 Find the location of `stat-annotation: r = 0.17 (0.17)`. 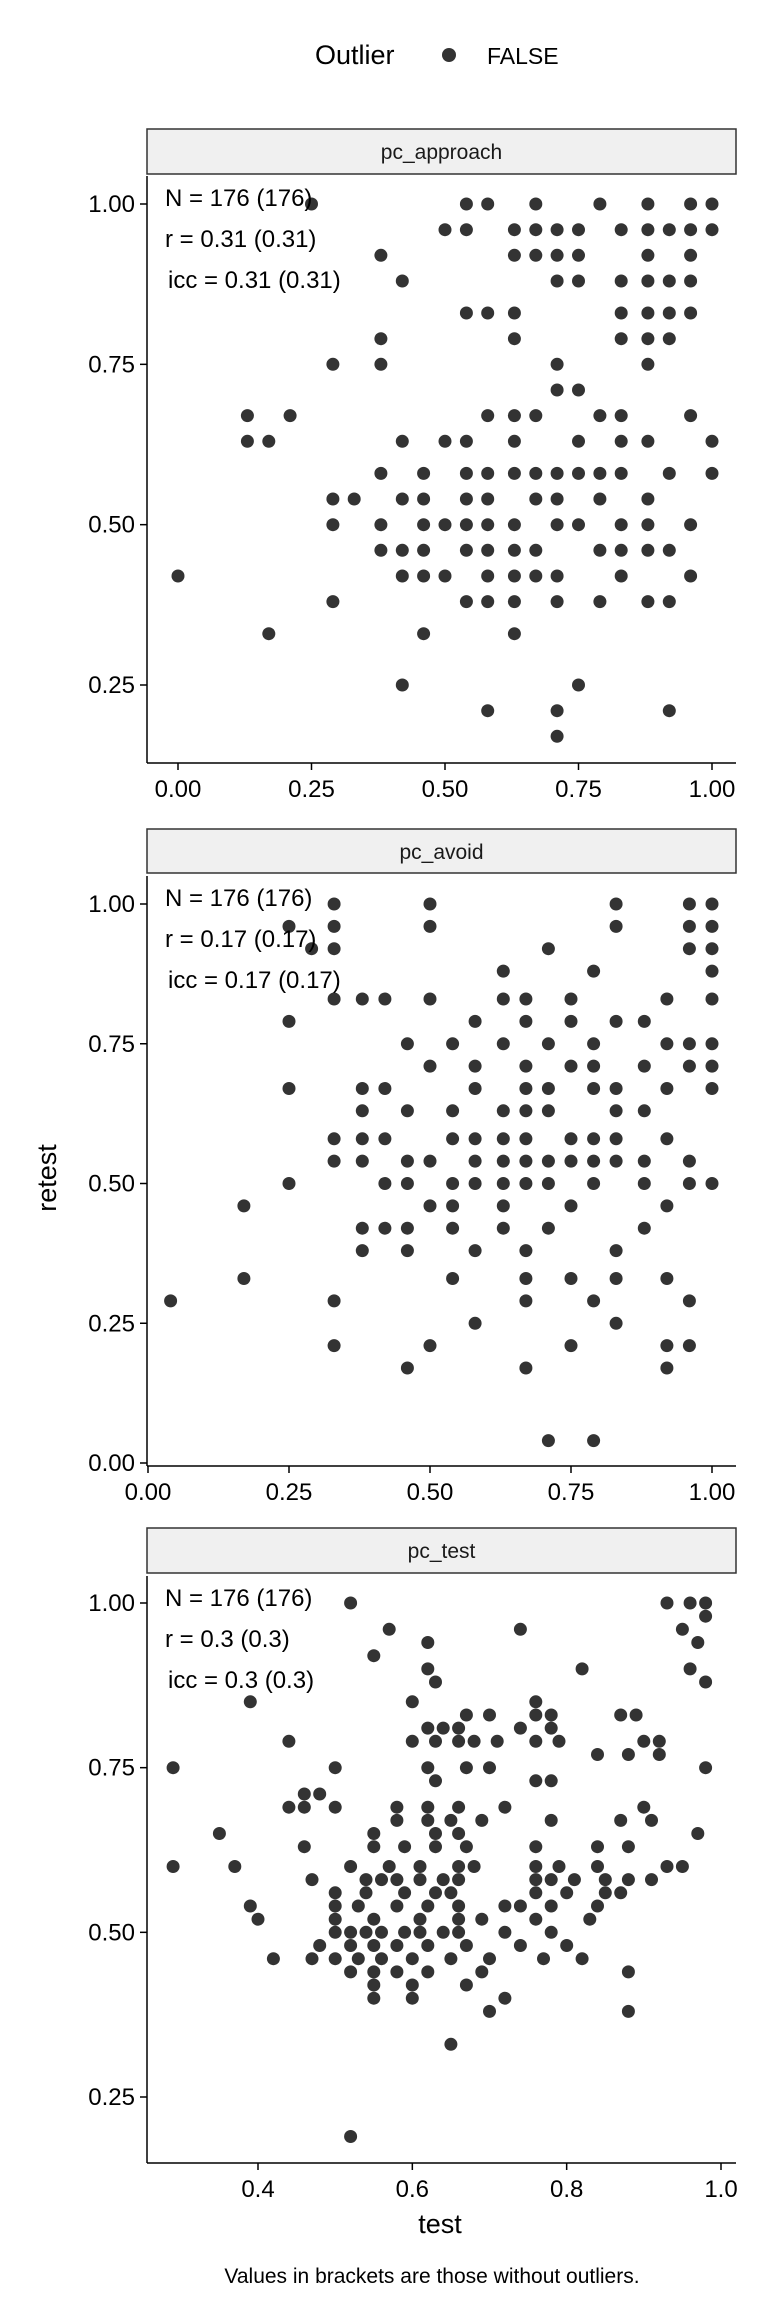

stat-annotation: r = 0.17 (0.17) is located at coordinates (240, 939).